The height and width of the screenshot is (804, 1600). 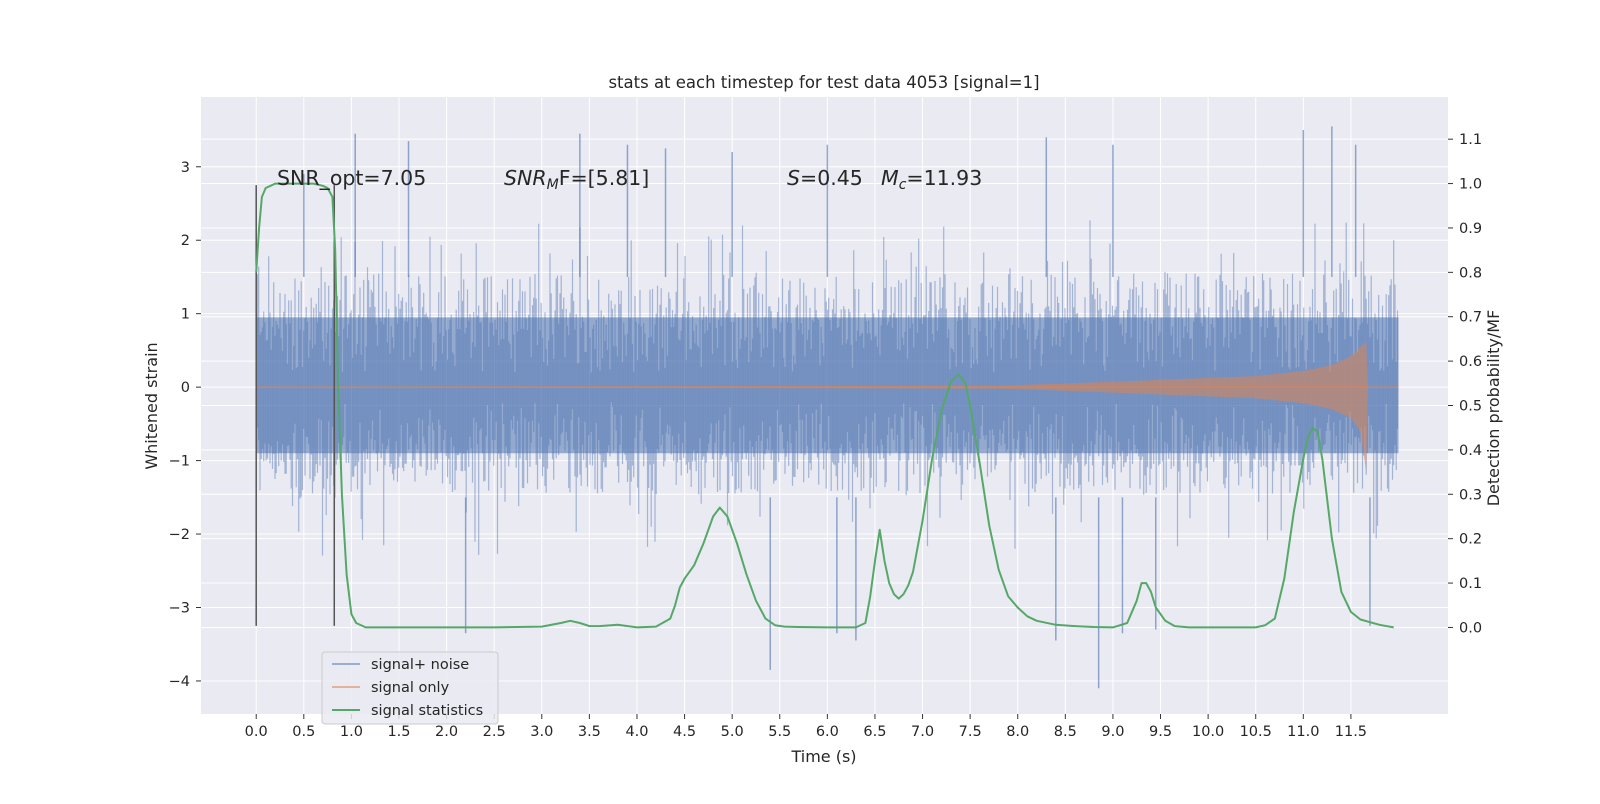 What do you see at coordinates (185, 168) in the screenshot?
I see `y-tick-label: 3` at bounding box center [185, 168].